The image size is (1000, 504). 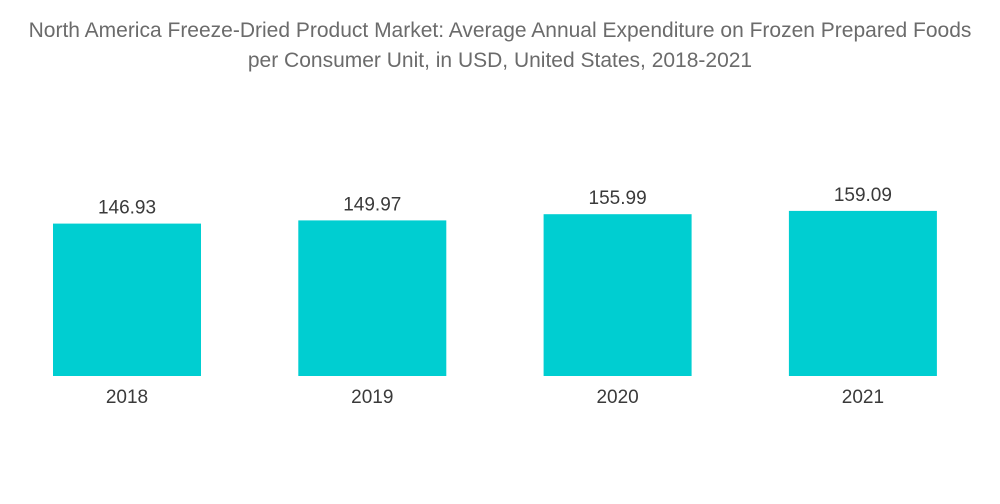 What do you see at coordinates (617, 397) in the screenshot?
I see `x-tick-label-2020: 2020` at bounding box center [617, 397].